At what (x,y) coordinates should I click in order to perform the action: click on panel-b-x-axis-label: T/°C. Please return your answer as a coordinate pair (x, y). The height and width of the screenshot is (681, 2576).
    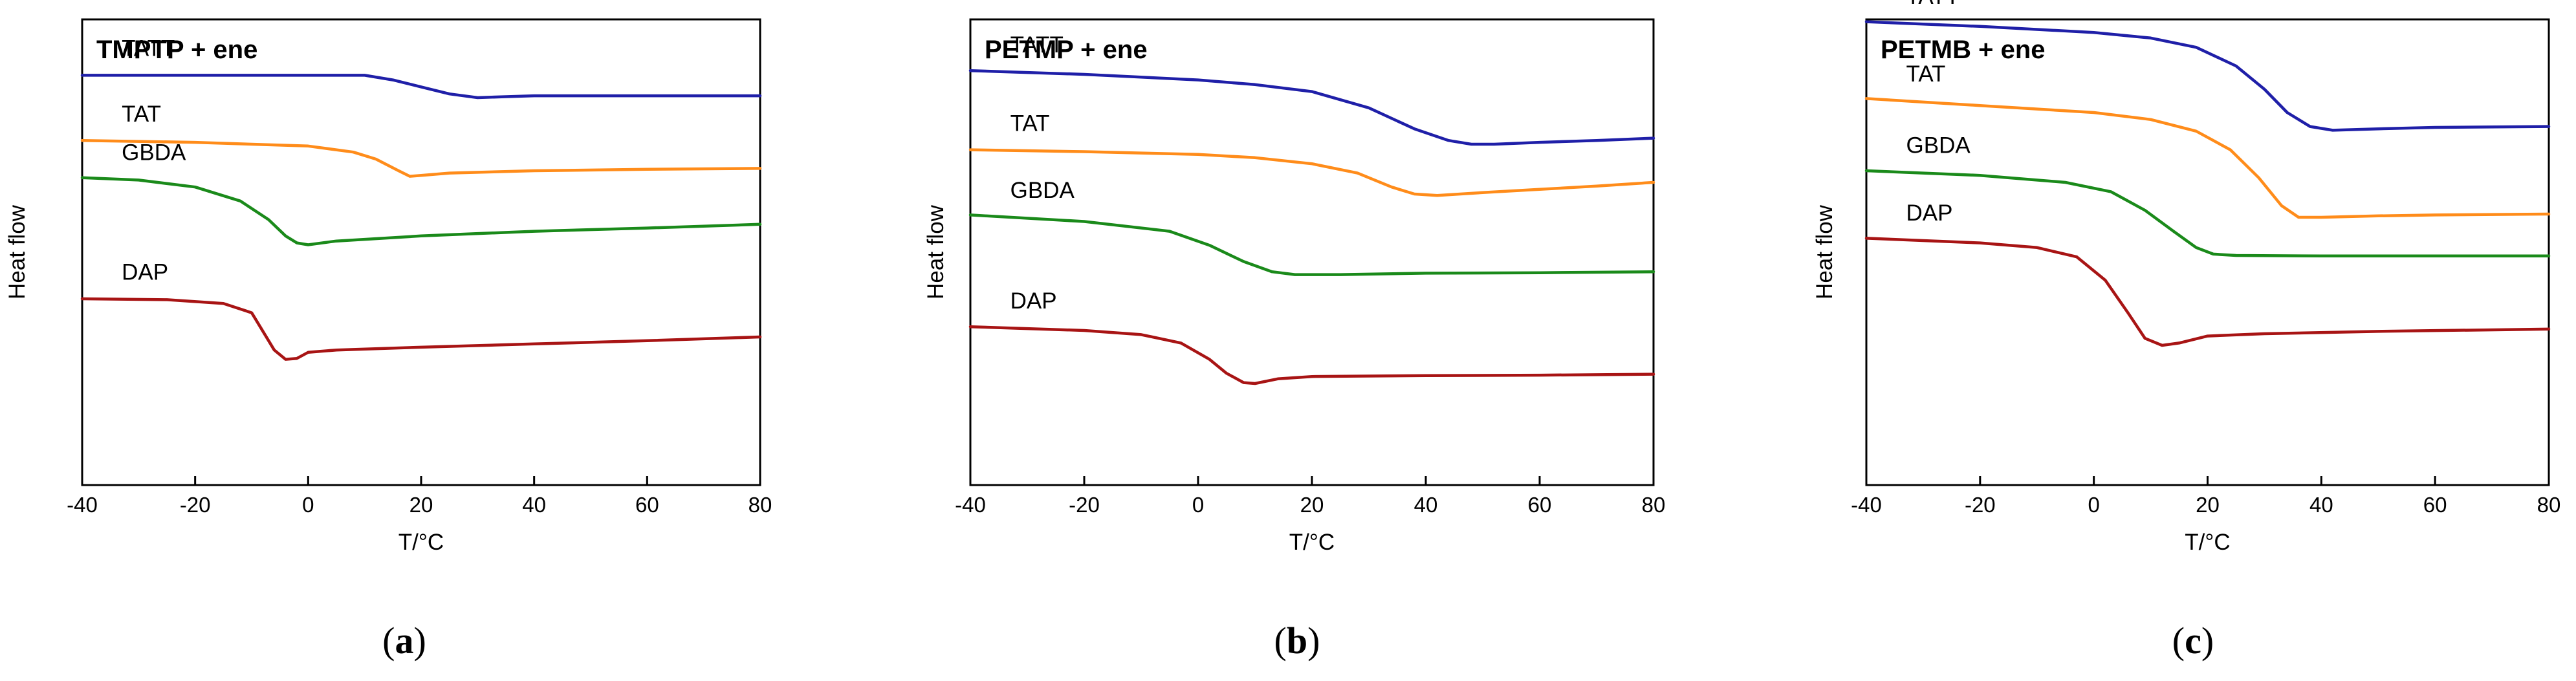
    Looking at the image, I should click on (1312, 542).